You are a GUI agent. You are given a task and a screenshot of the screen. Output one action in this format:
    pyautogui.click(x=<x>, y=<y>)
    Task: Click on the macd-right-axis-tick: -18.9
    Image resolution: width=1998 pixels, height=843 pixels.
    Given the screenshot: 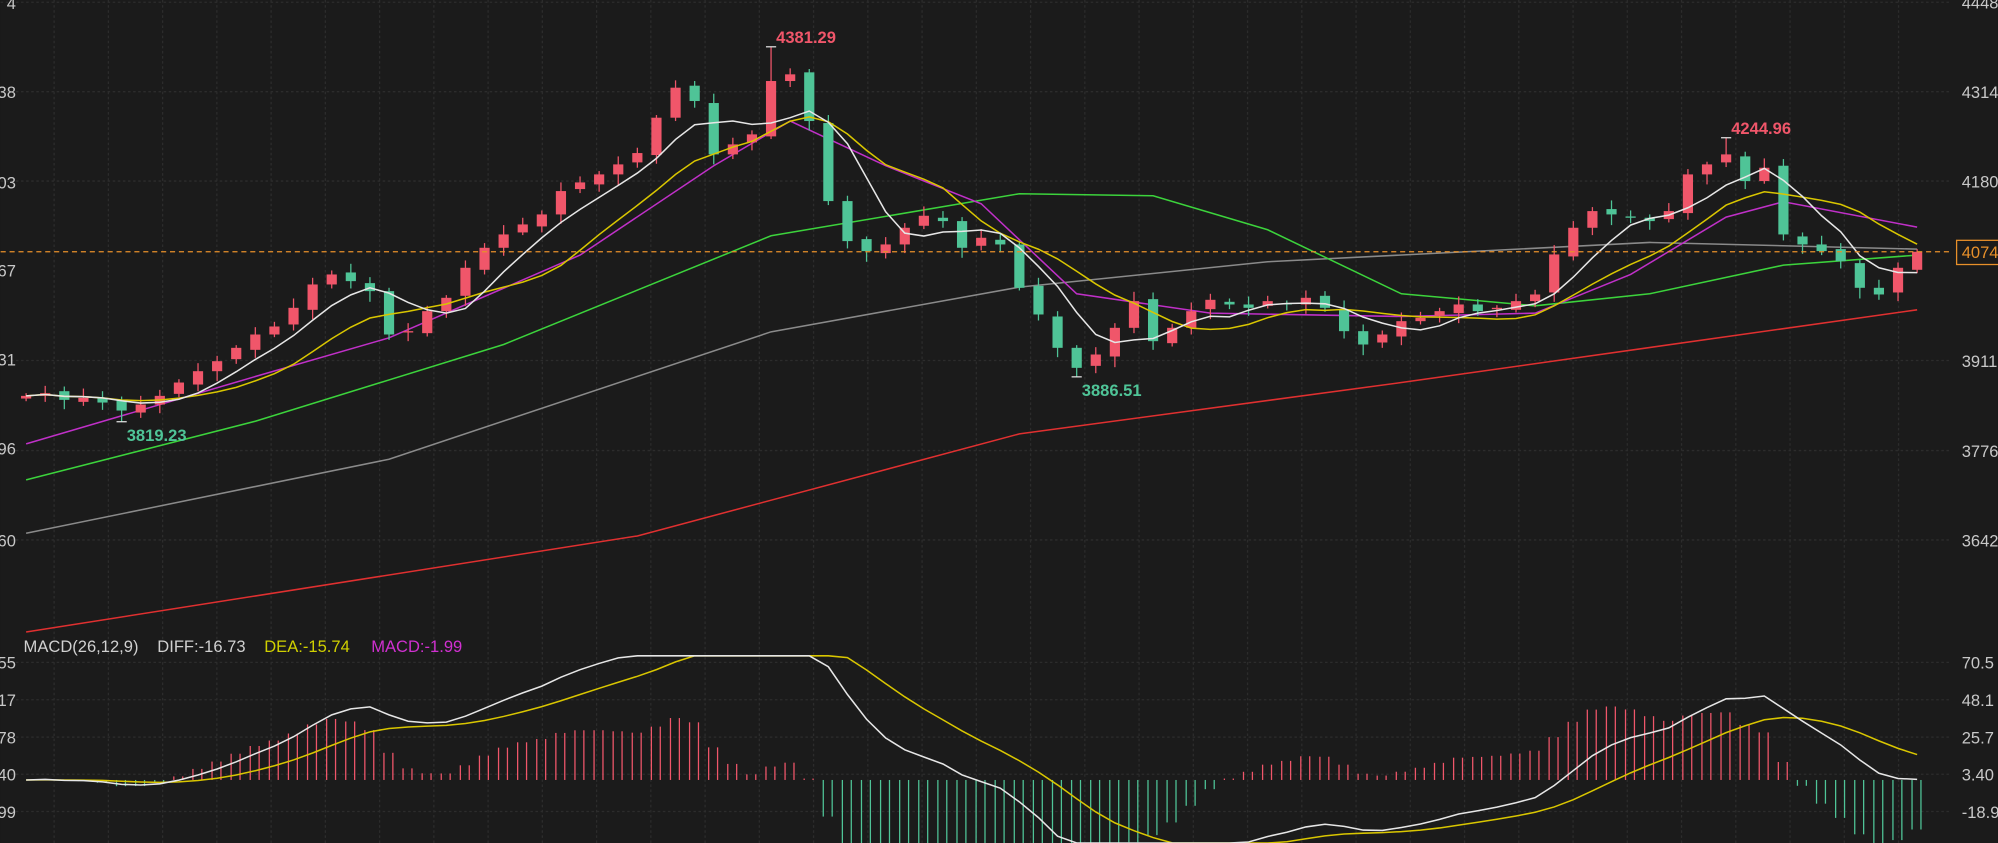 What is the action you would take?
    pyautogui.click(x=1980, y=812)
    